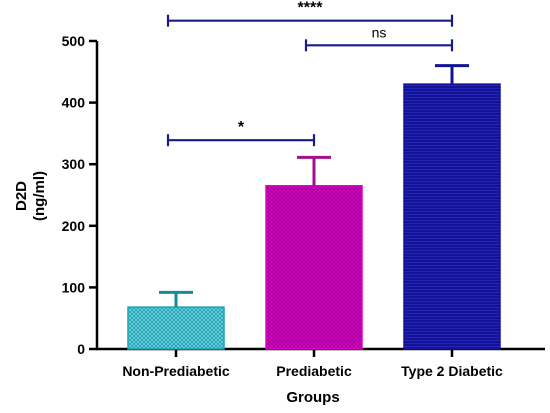 This screenshot has height=413, width=550. What do you see at coordinates (311, 8) in the screenshot?
I see `significance-label: ****` at bounding box center [311, 8].